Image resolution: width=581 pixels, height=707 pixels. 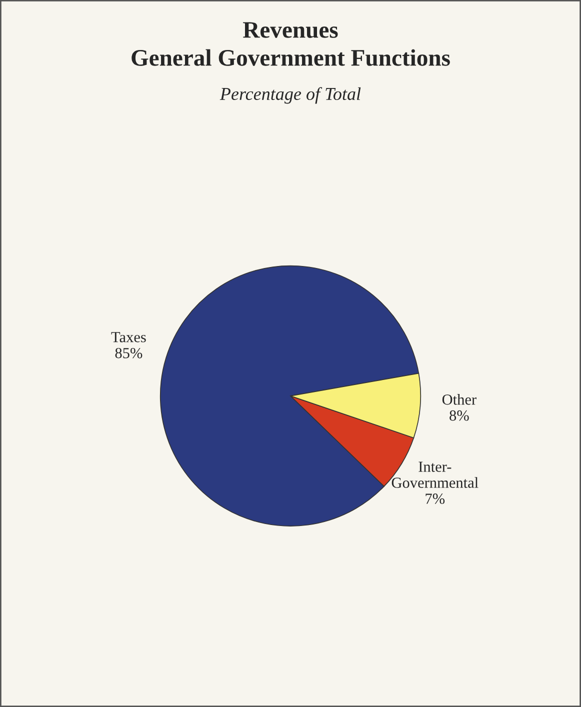 I want to click on chart-title: Revenues General Government Functions, so click(x=291, y=44).